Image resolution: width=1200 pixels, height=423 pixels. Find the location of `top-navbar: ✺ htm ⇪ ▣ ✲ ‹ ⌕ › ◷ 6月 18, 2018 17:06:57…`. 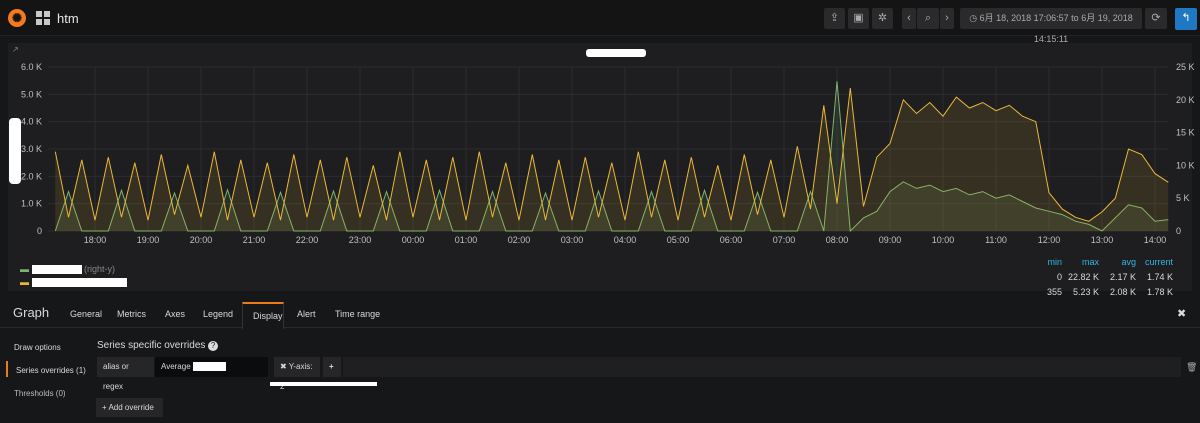

top-navbar: ✺ htm ⇪ ▣ ✲ ‹ ⌕ › ◷ 6月 18, 2018 17:06:57… is located at coordinates (600, 22).